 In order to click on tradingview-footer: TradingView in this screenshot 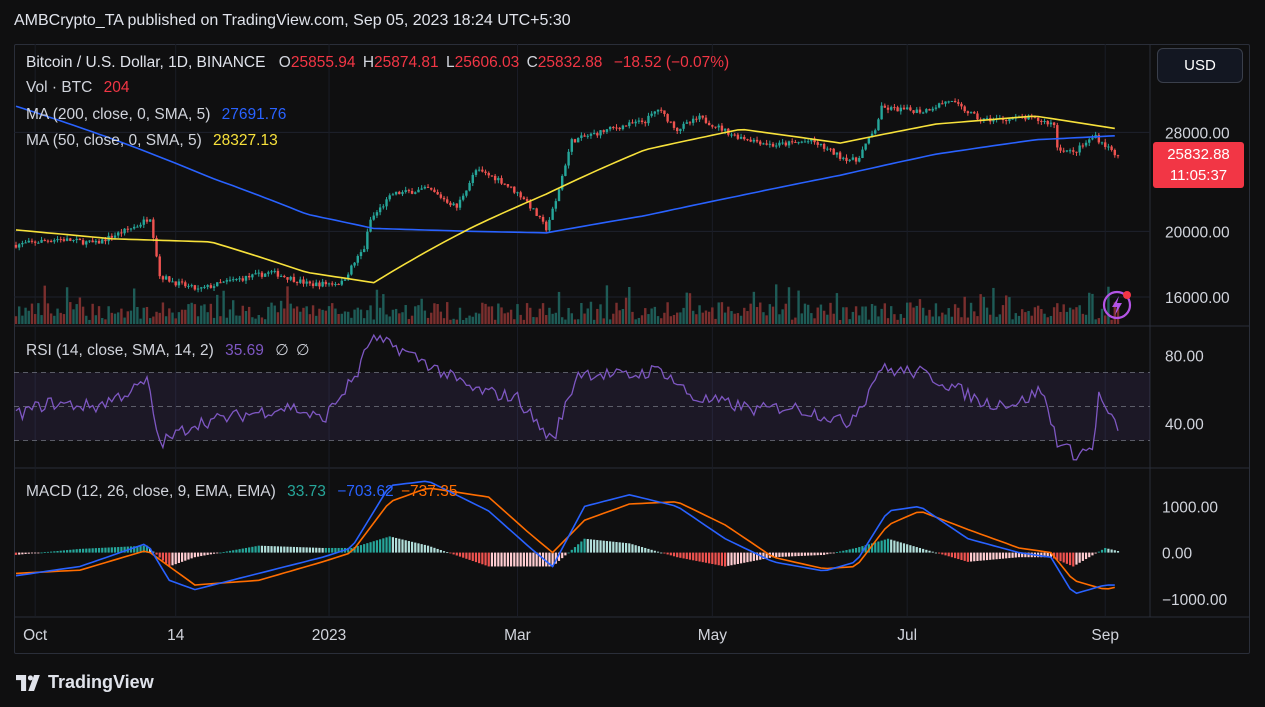, I will do `click(85, 682)`.